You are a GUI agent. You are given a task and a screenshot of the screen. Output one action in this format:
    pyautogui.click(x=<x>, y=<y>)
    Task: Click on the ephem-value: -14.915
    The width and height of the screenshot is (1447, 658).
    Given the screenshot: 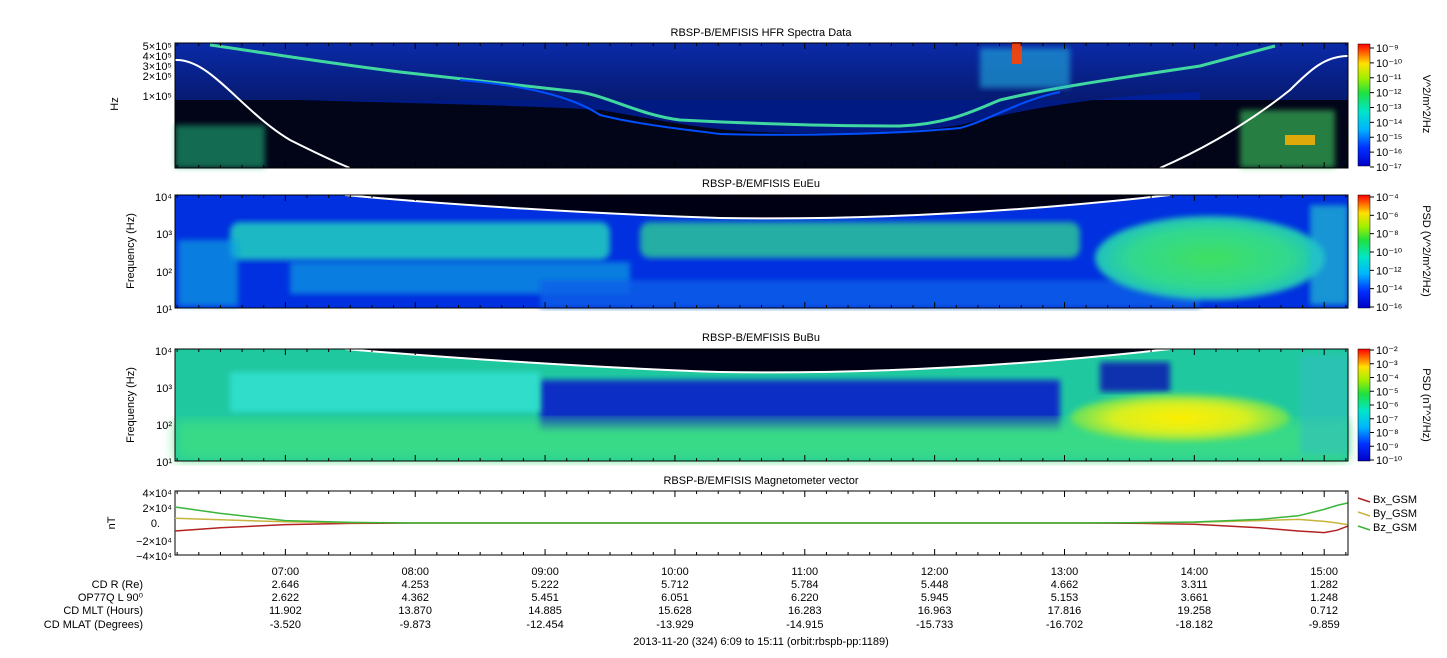 What is the action you would take?
    pyautogui.click(x=804, y=625)
    